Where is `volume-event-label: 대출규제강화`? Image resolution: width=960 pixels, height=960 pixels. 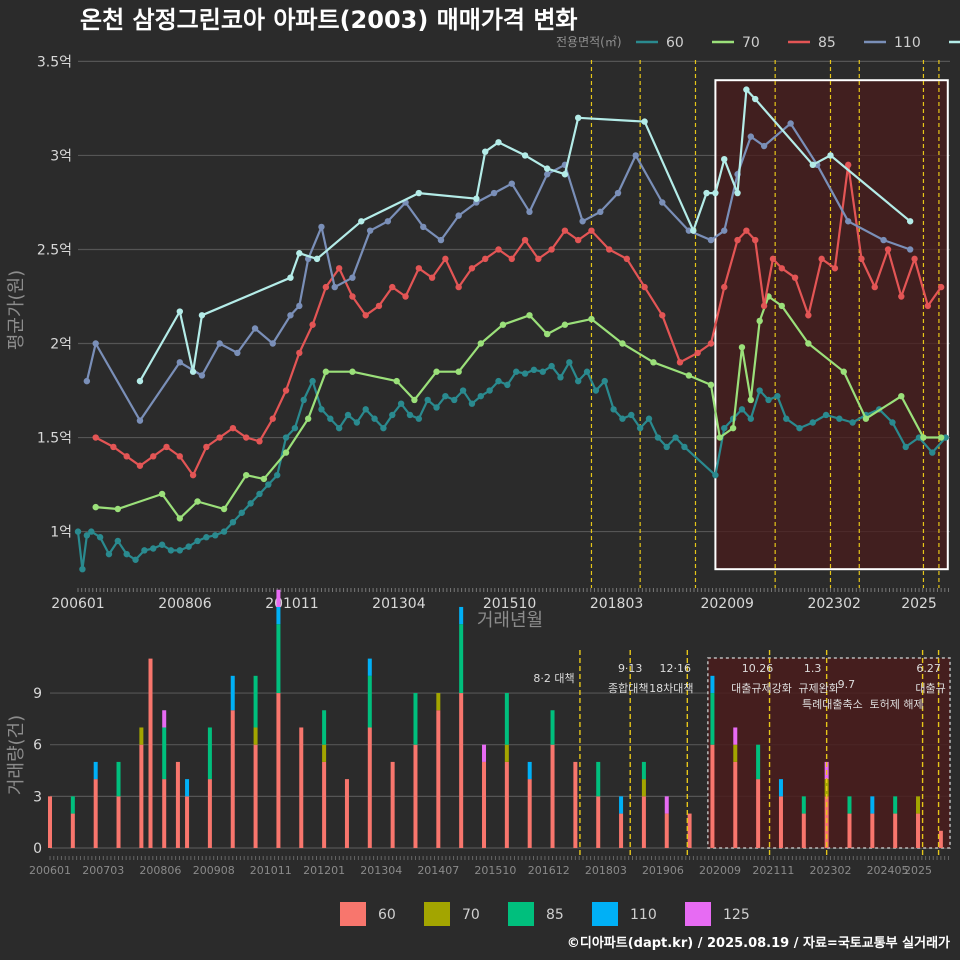
volume-event-label: 대출규제강화 is located at coordinates (761, 688).